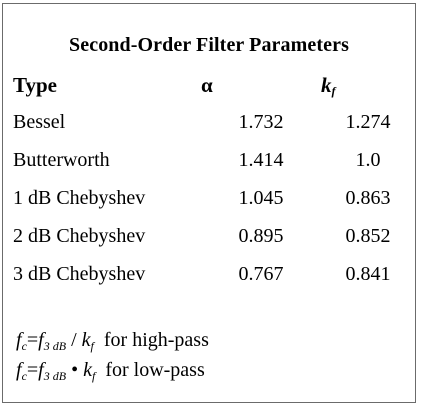  I want to click on row-kf: 0.841, so click(368, 273).